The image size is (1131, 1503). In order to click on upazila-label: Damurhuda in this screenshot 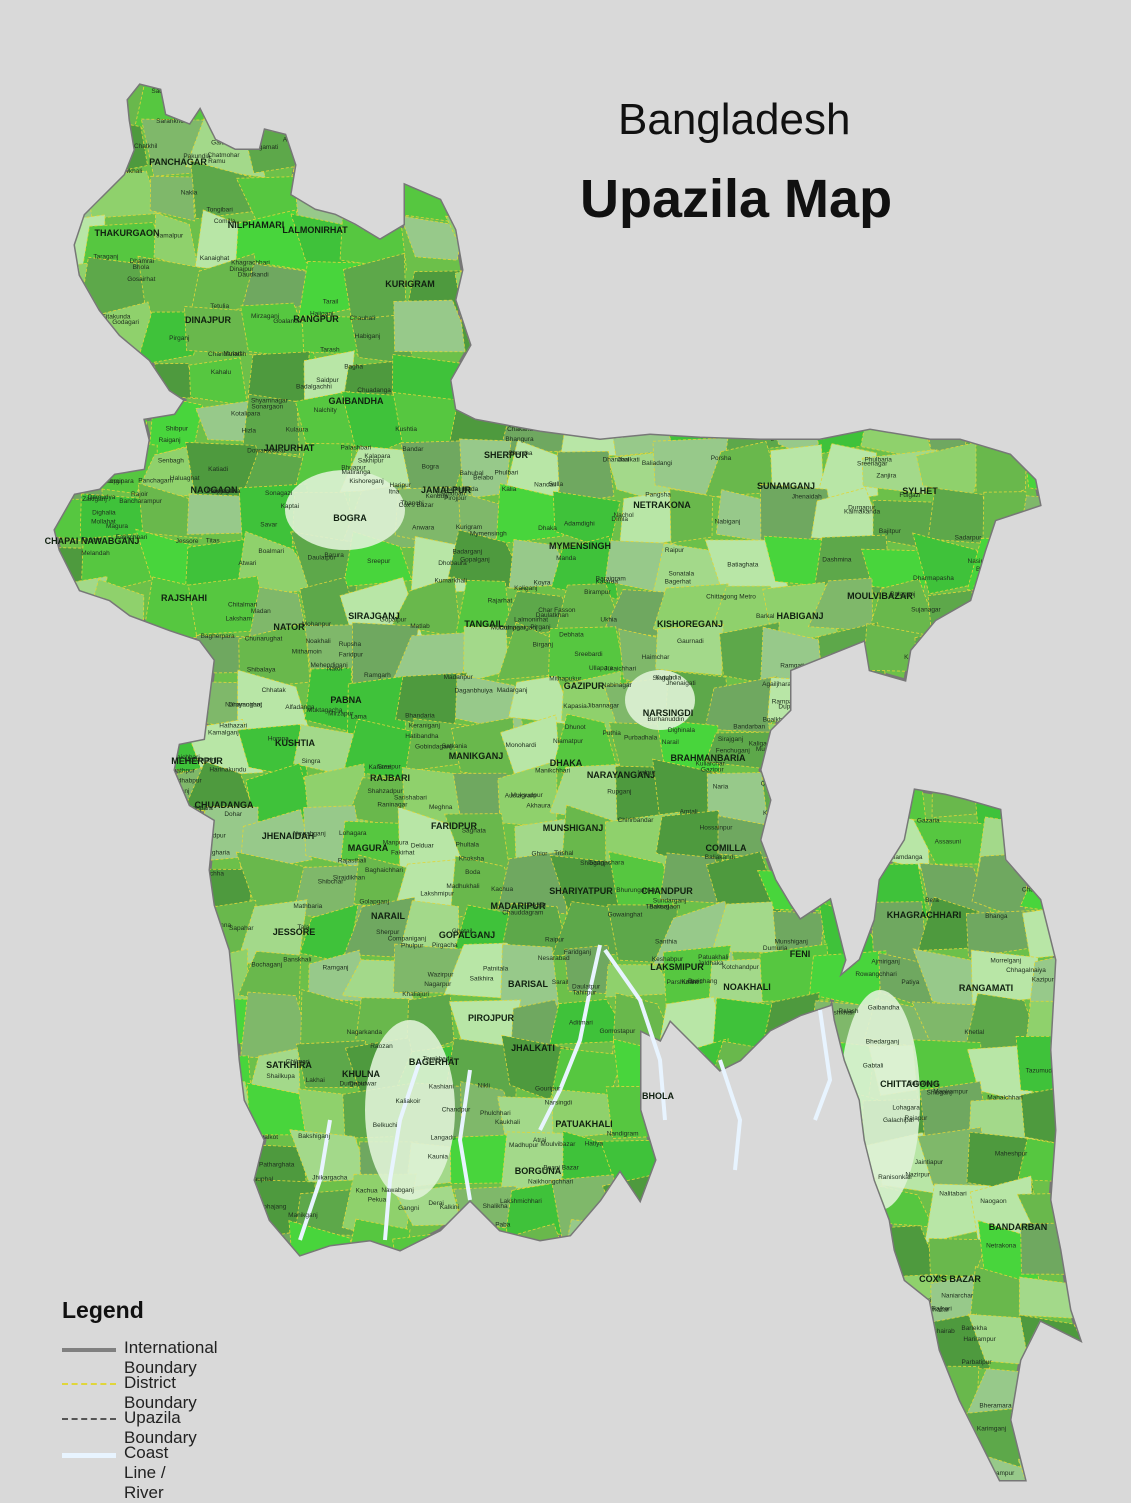, I will do `click(461, 489)`.